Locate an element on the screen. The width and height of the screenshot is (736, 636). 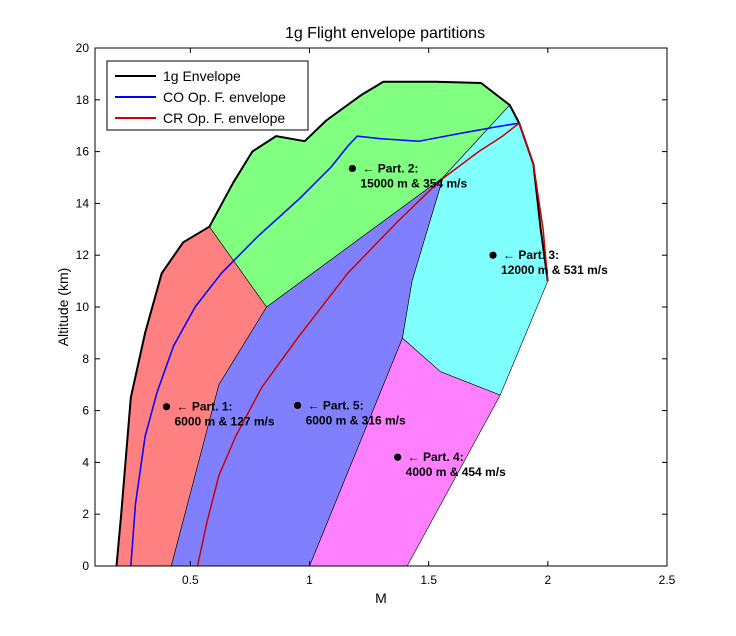
legend-label-3: CR Op. F. envelope is located at coordinates (224, 118).